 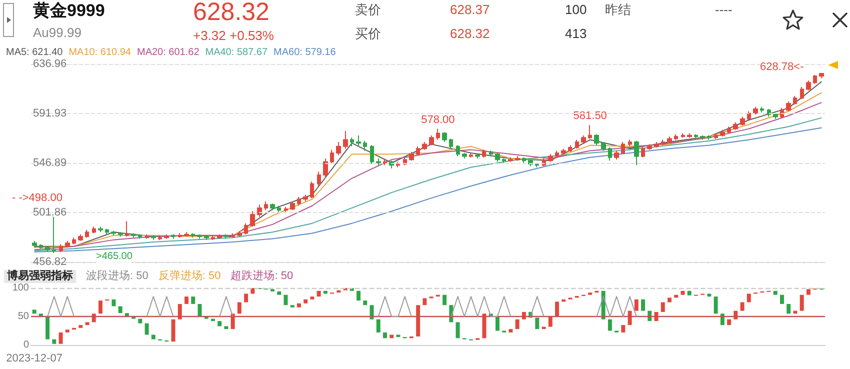 What do you see at coordinates (21, 288) in the screenshot?
I see `y-tick-label: 100` at bounding box center [21, 288].